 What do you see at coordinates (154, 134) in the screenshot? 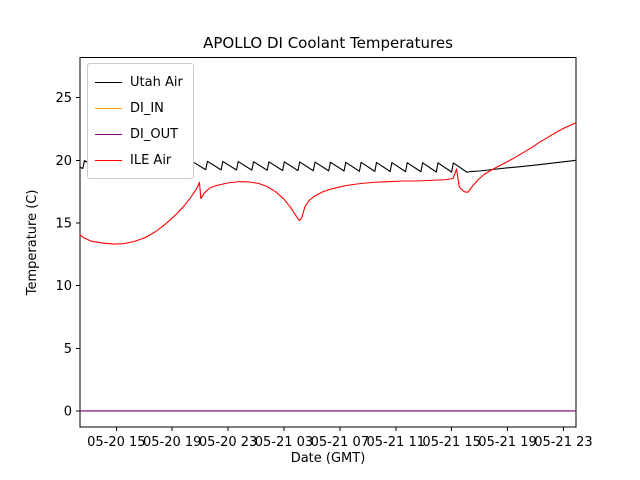
I see `legend-label-di-out: DI_OUT` at bounding box center [154, 134].